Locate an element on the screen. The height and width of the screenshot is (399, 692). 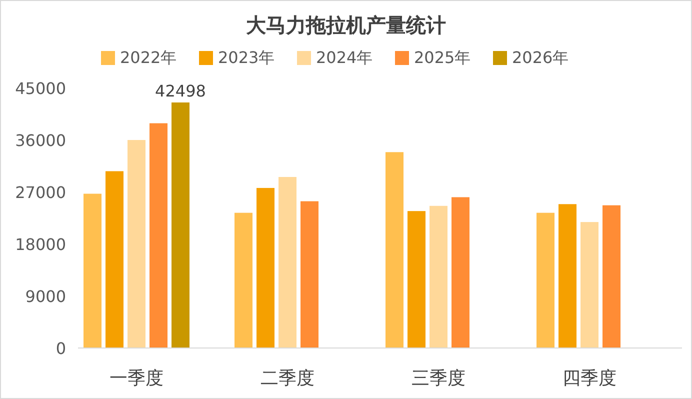
legend-label: 2025年 is located at coordinates (442, 57).